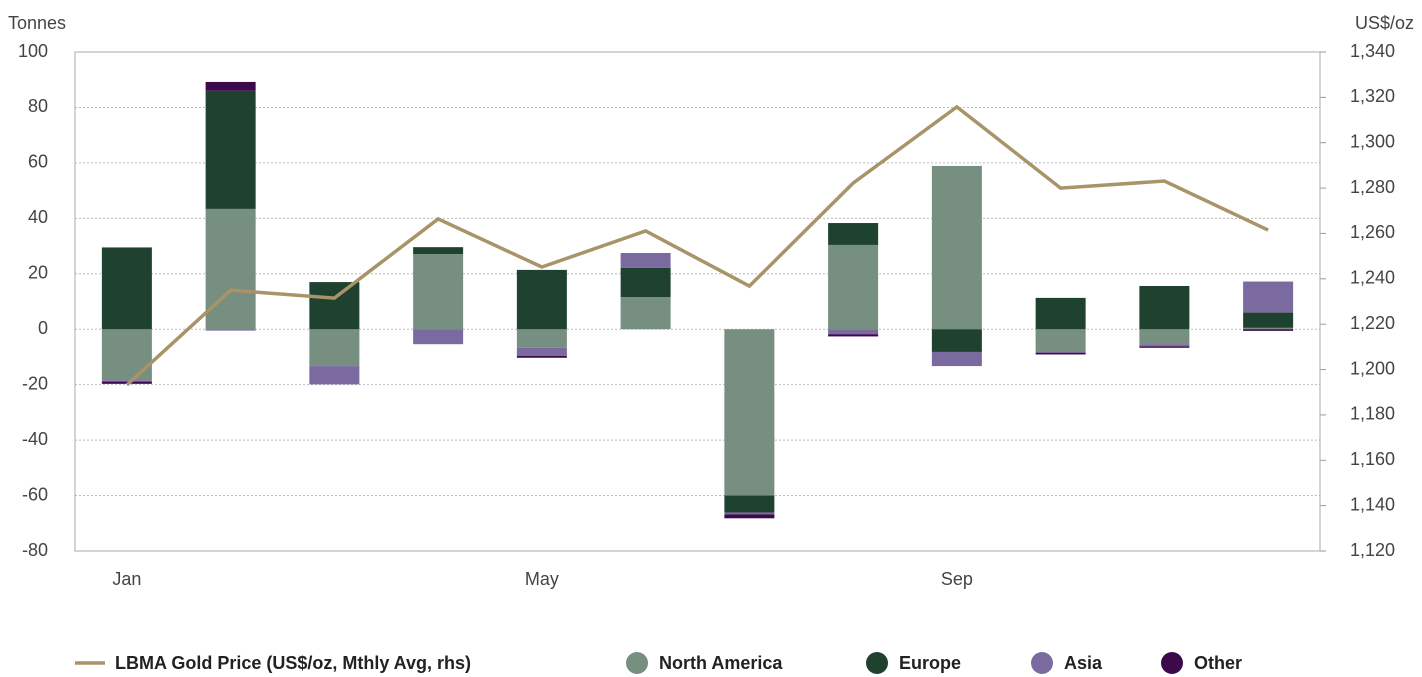 The image size is (1422, 677). Describe the element at coordinates (1083, 663) in the screenshot. I see `legend-label: Asia` at that location.